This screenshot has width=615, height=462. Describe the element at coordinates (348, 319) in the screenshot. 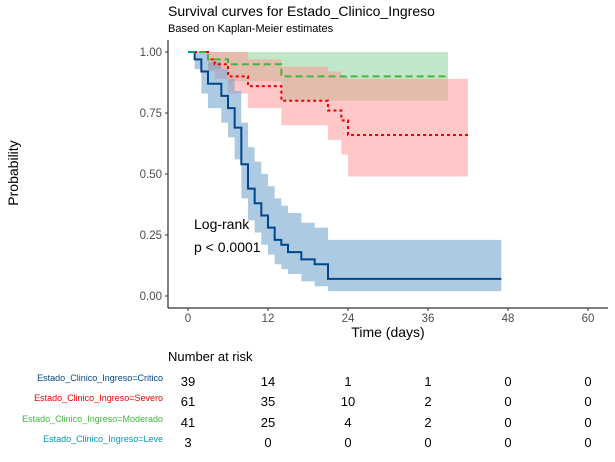

I see `x-tick-label: 24` at that location.